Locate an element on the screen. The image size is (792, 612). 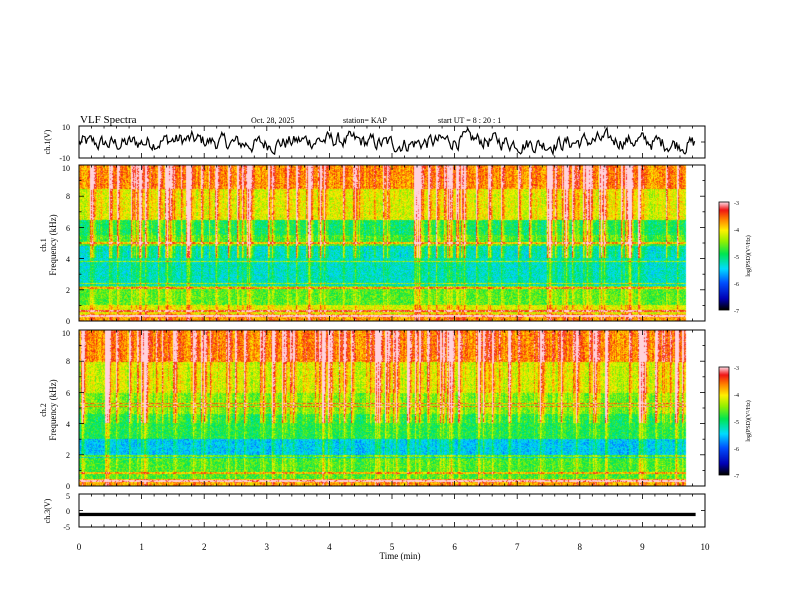
xtick-1: 1 is located at coordinates (141, 547).